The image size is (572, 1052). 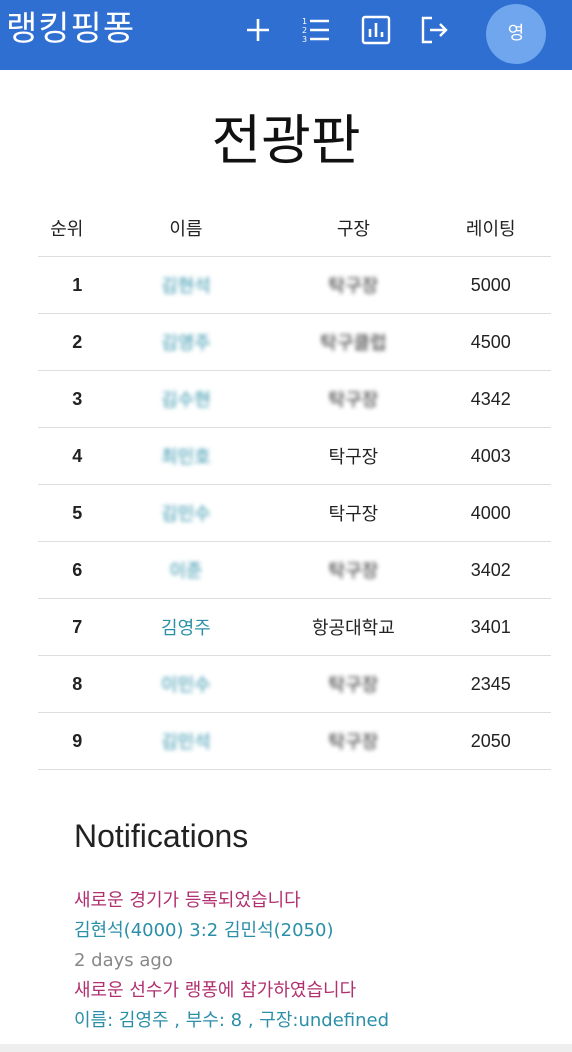 I want to click on rank-cell: 8, so click(x=67, y=684).